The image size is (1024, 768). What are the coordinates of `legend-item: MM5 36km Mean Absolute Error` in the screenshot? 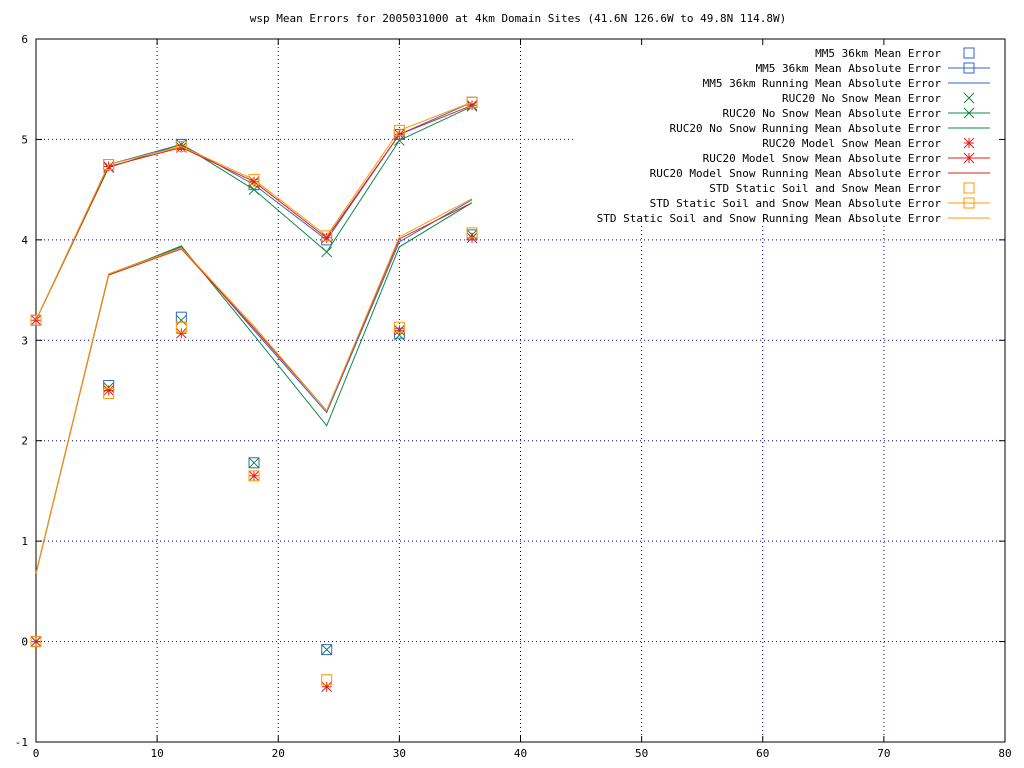 It's located at (873, 68).